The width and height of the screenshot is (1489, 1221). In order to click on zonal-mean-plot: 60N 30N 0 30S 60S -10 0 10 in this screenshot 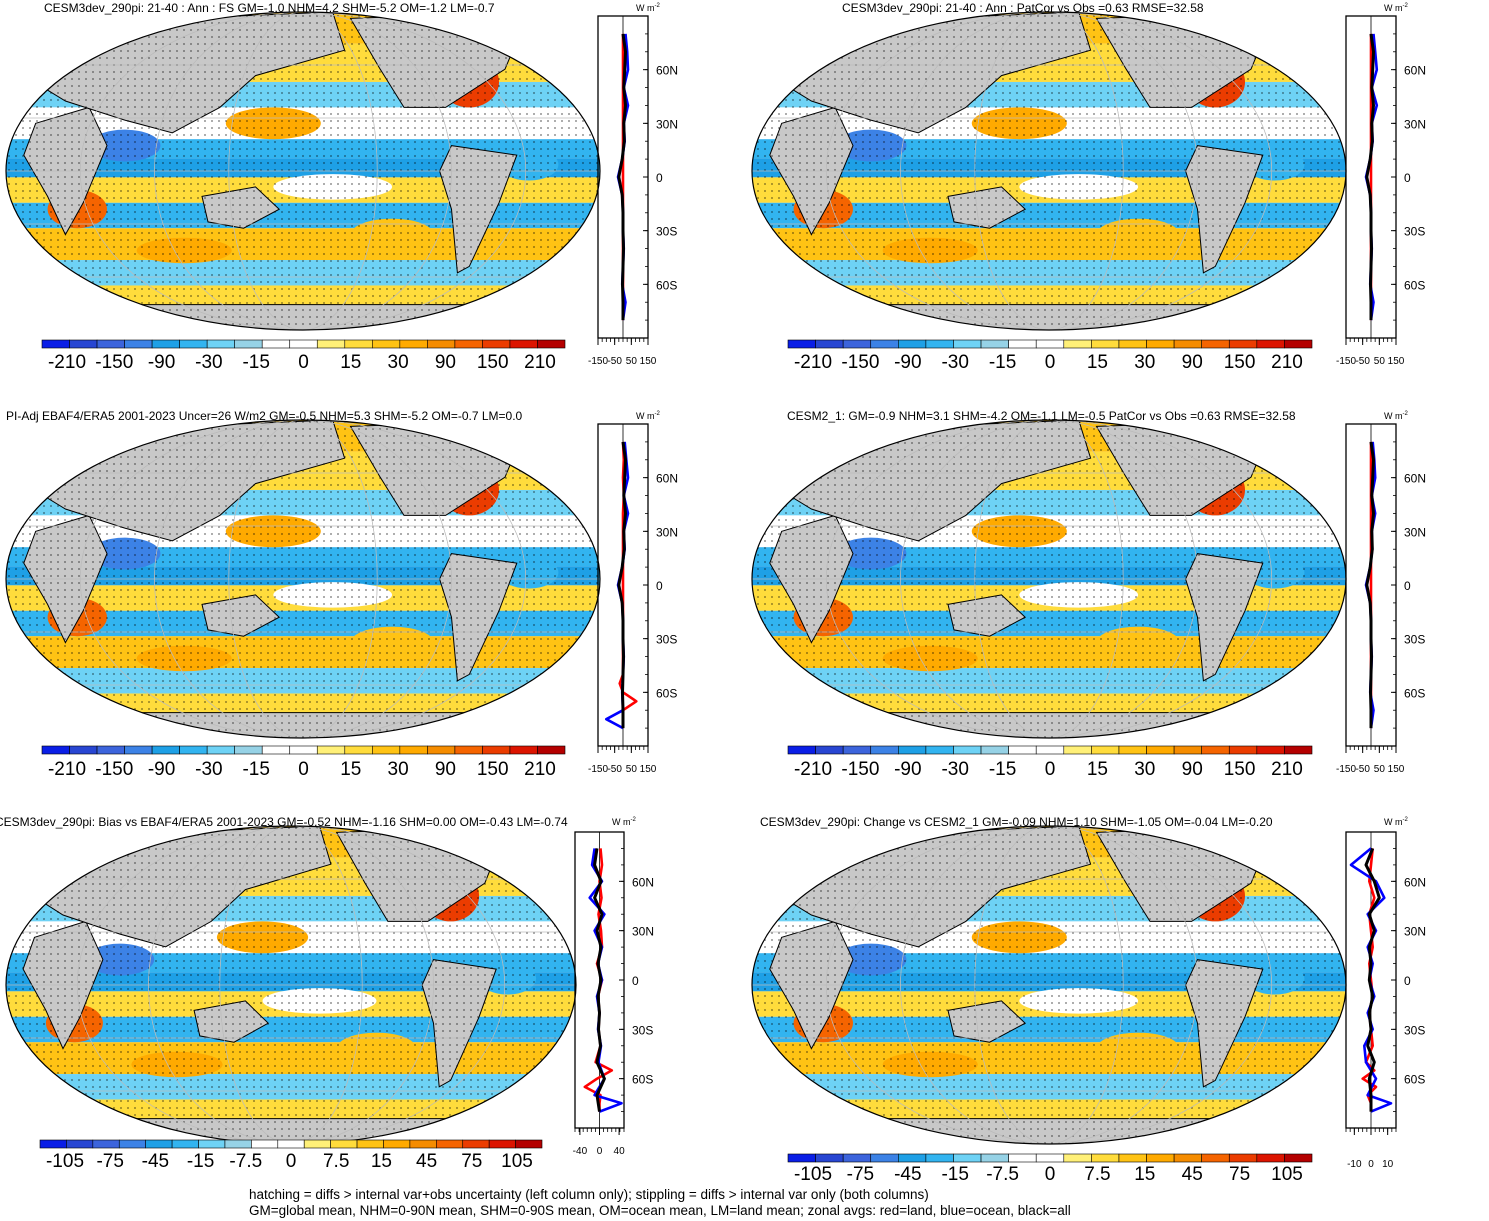, I will do `click(1385, 1000)`.